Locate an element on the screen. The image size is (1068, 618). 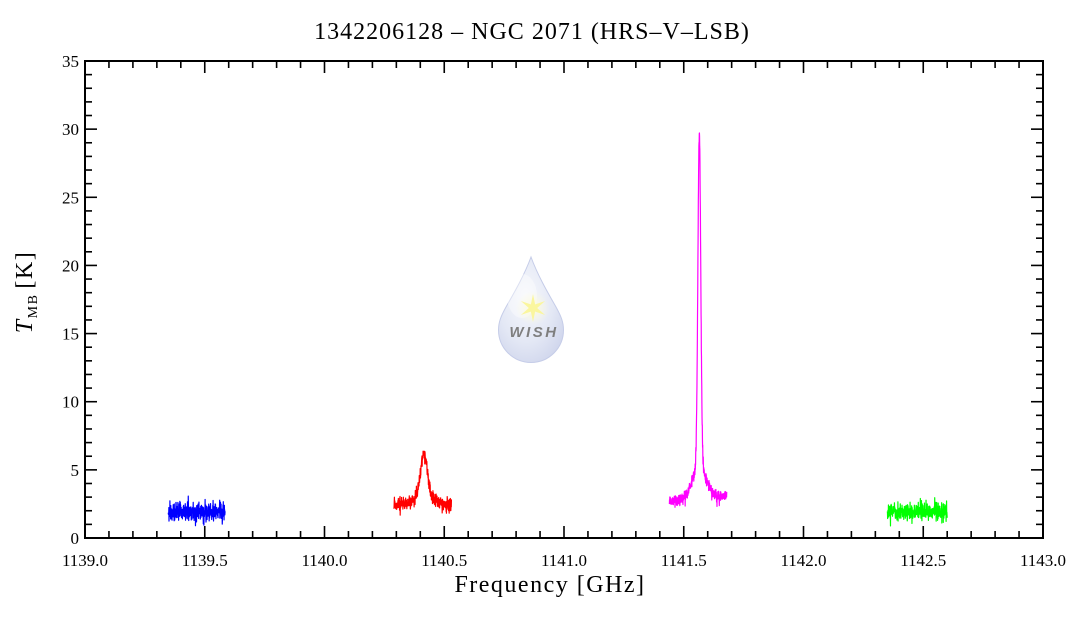
y-tick-label: 0 is located at coordinates (75, 538).